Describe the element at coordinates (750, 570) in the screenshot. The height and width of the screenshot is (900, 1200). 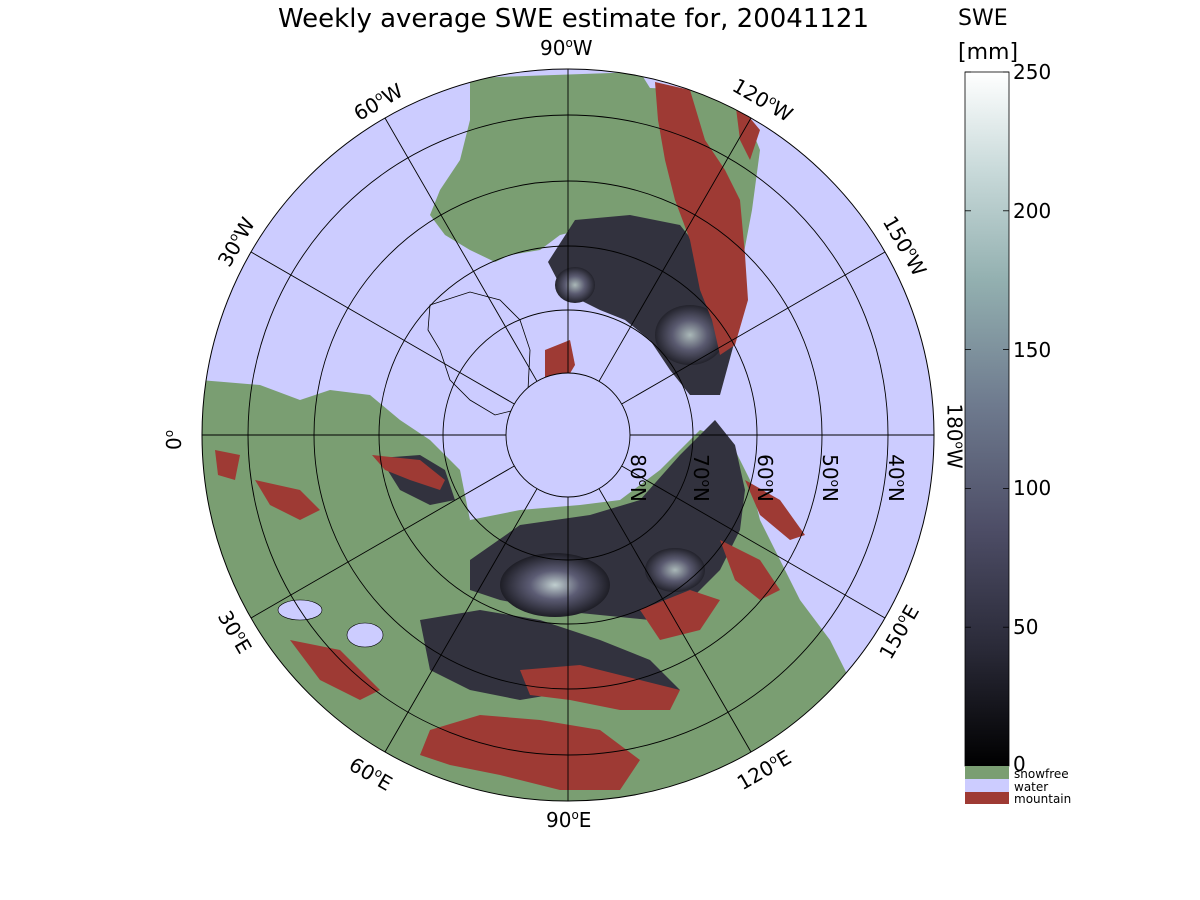
I see `east-siberian-mountains` at that location.